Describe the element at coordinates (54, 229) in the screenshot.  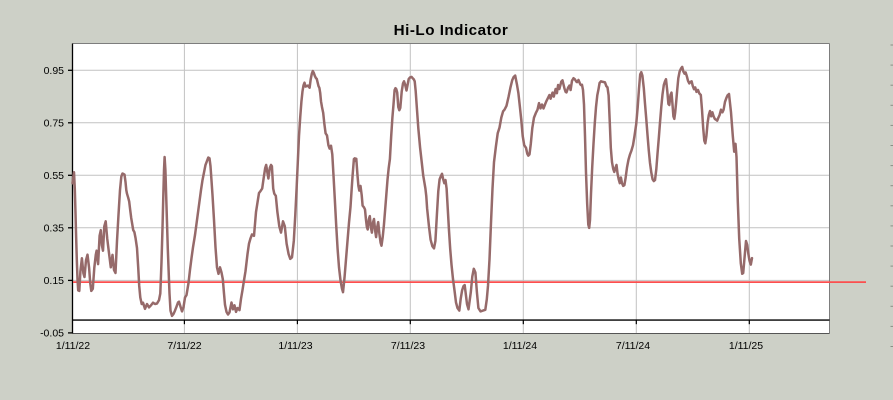
I see `svg-text: 0.35` at that location.